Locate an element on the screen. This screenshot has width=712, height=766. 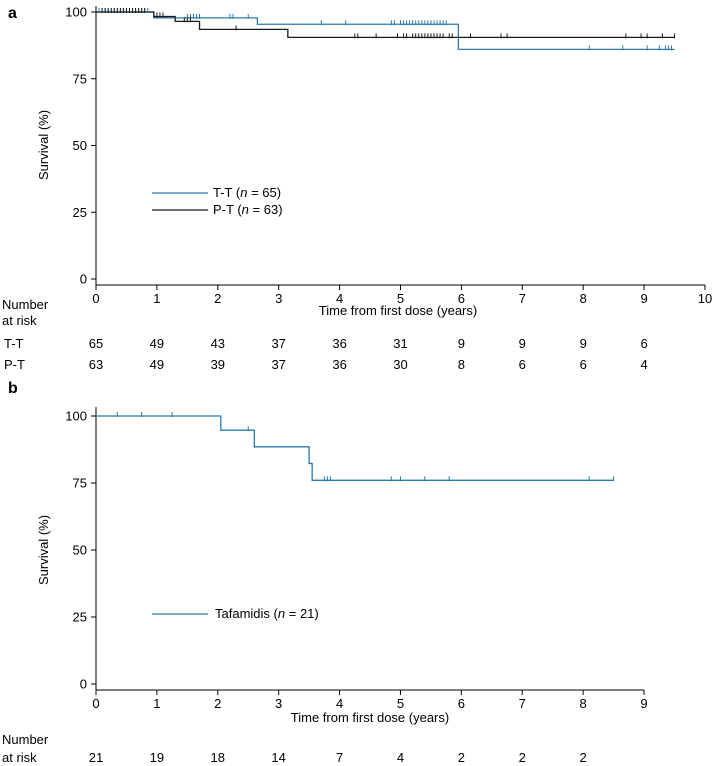
at-risk-value: 31 is located at coordinates (400, 343).